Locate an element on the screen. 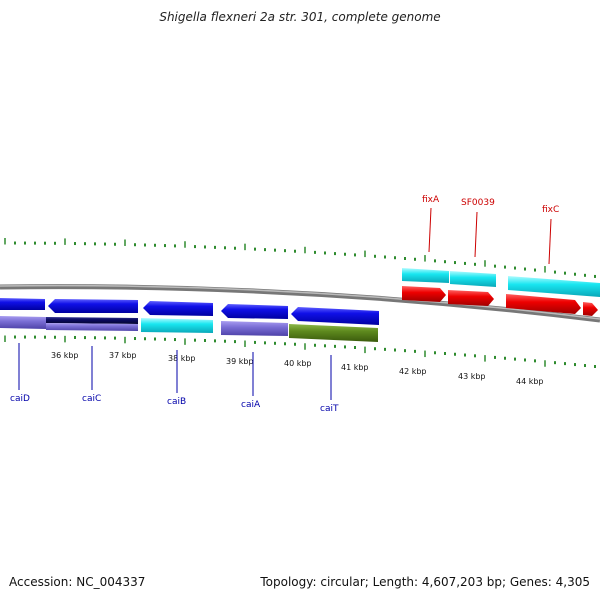 The image size is (600, 600). axis-tick-label: 39 kbp is located at coordinates (240, 361).